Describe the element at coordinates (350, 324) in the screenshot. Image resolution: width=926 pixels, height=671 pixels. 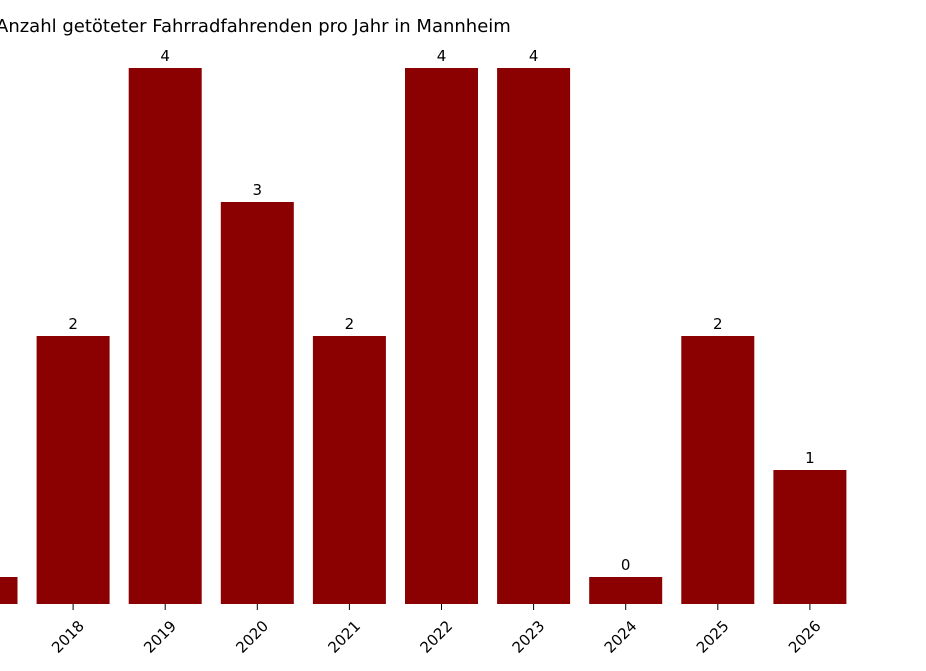
I see `value-label-2021: 2` at that location.